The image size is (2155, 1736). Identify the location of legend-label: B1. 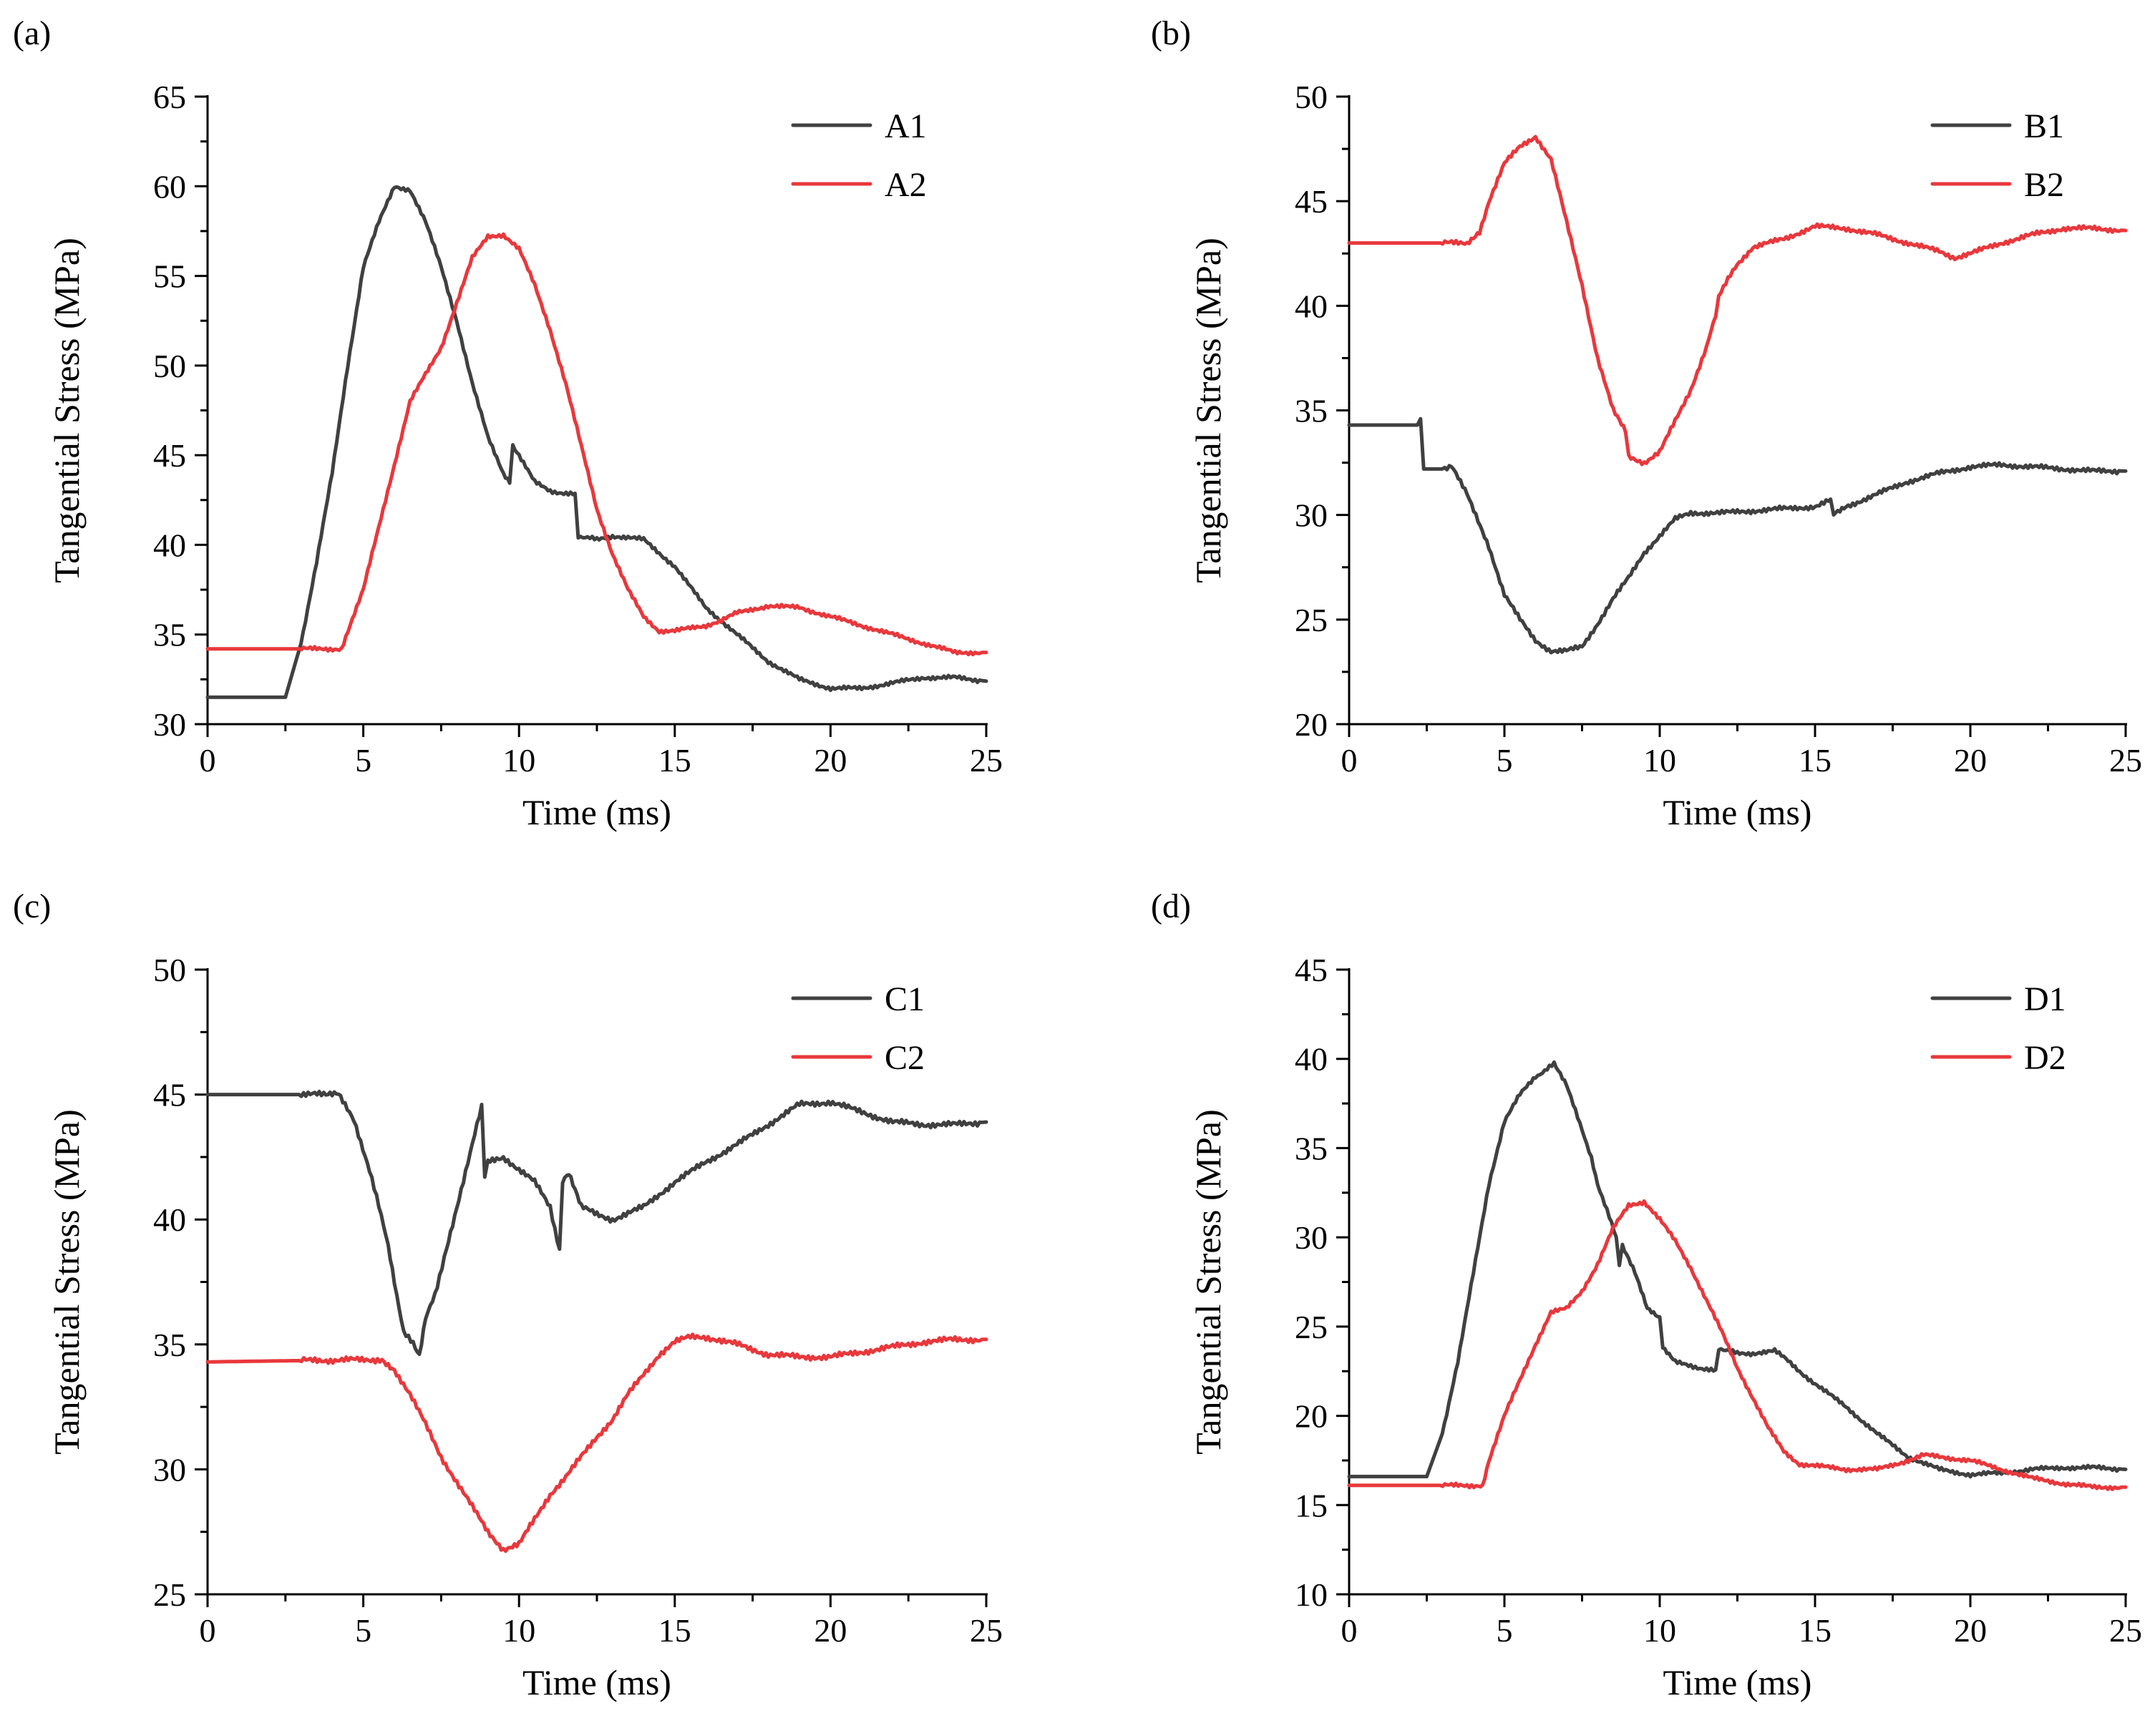
(2044, 126).